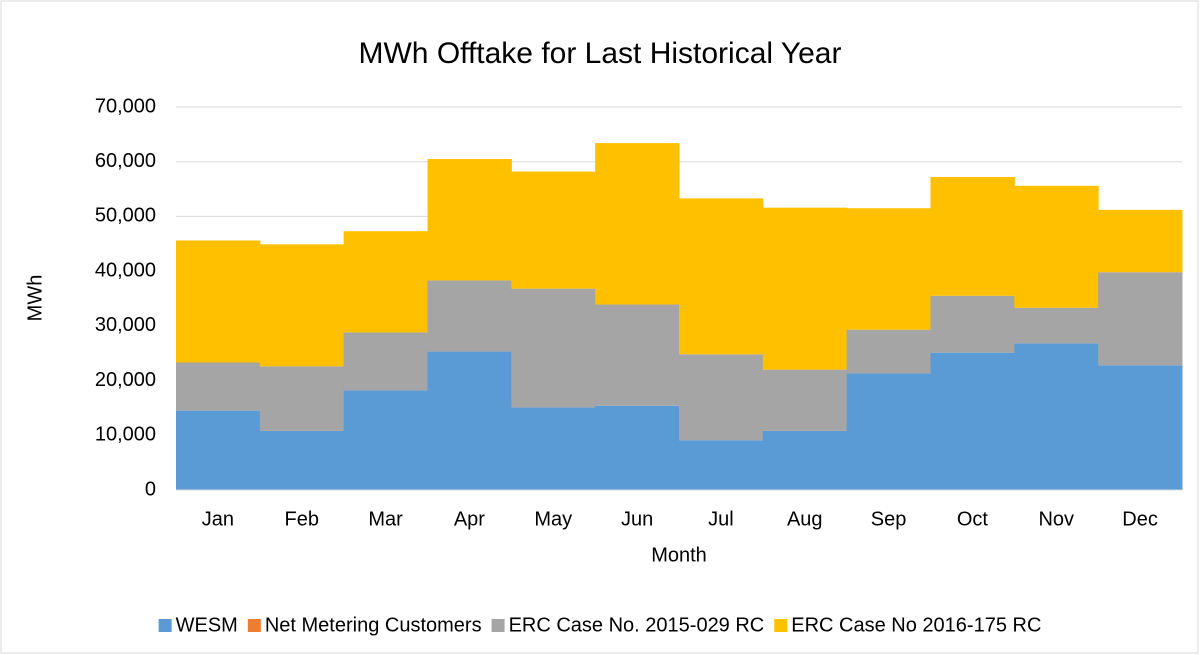  What do you see at coordinates (125, 106) in the screenshot?
I see `y-tick-label: 70,000` at bounding box center [125, 106].